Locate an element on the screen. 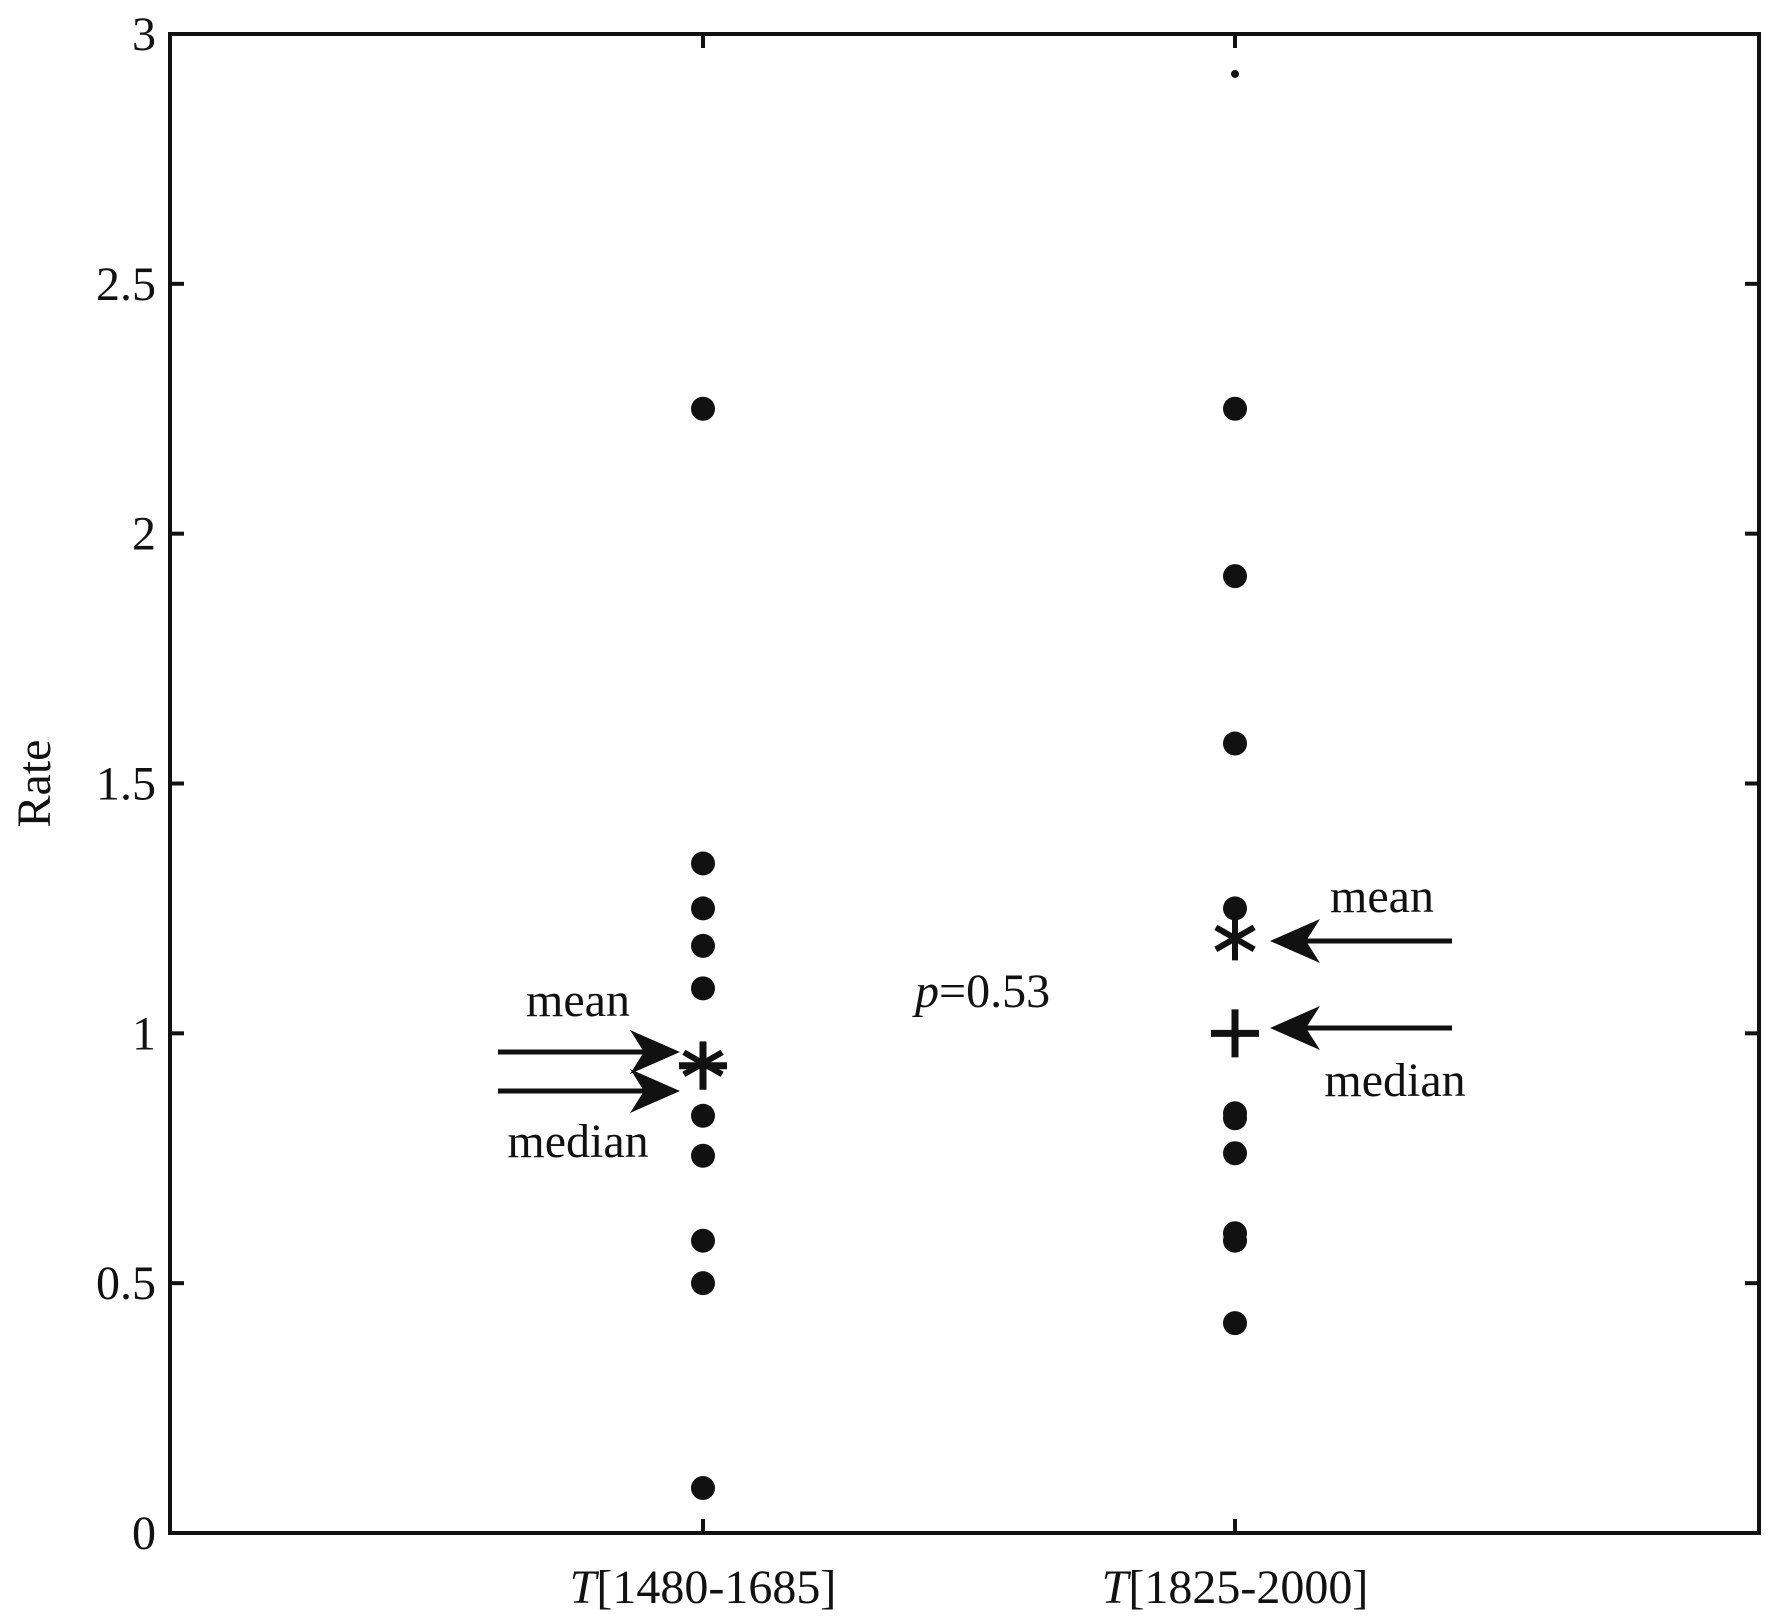 This screenshot has width=1769, height=1623. y-tick-label: 2.5 is located at coordinates (126, 284).